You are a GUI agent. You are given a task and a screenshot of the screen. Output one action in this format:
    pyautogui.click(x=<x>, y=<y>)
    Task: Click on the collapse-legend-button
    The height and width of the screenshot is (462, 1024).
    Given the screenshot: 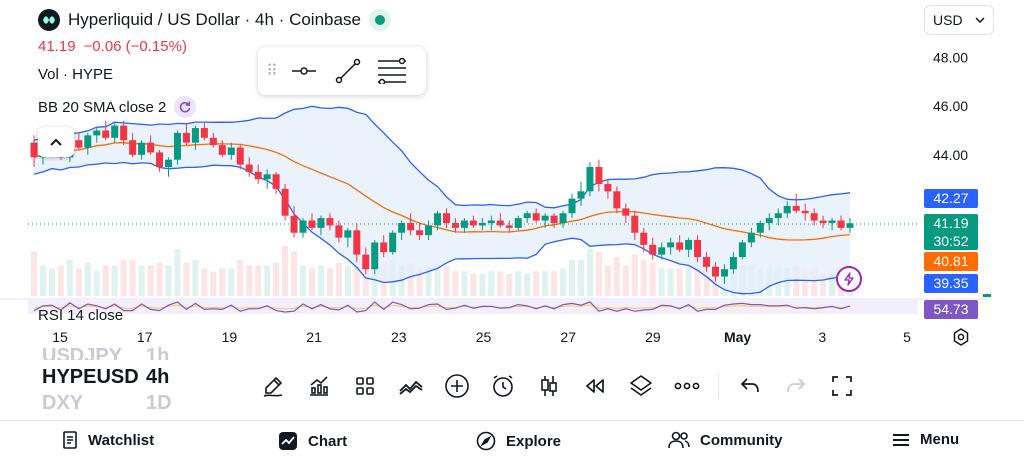 What is the action you would take?
    pyautogui.click(x=56, y=142)
    